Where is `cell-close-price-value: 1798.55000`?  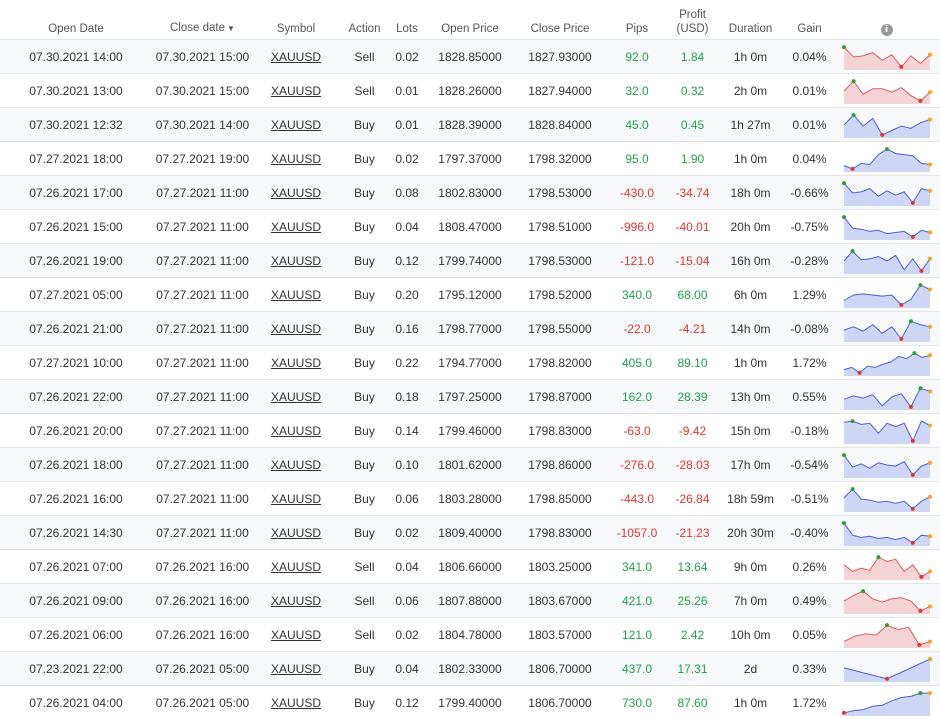 cell-close-price-value: 1798.55000 is located at coordinates (559, 329).